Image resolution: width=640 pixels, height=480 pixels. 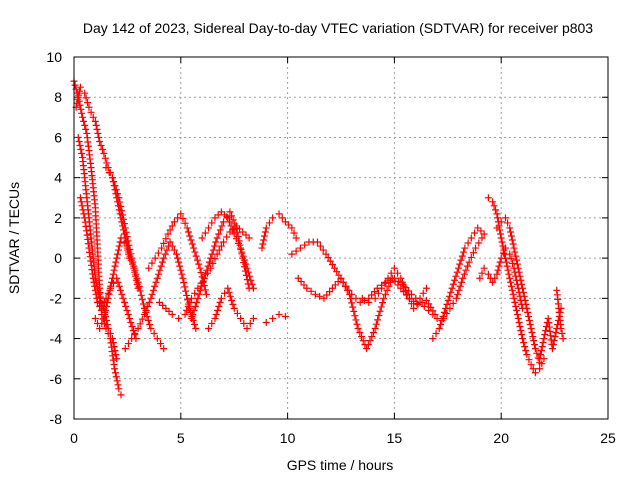 I want to click on x-tick-label: 20, so click(x=501, y=438).